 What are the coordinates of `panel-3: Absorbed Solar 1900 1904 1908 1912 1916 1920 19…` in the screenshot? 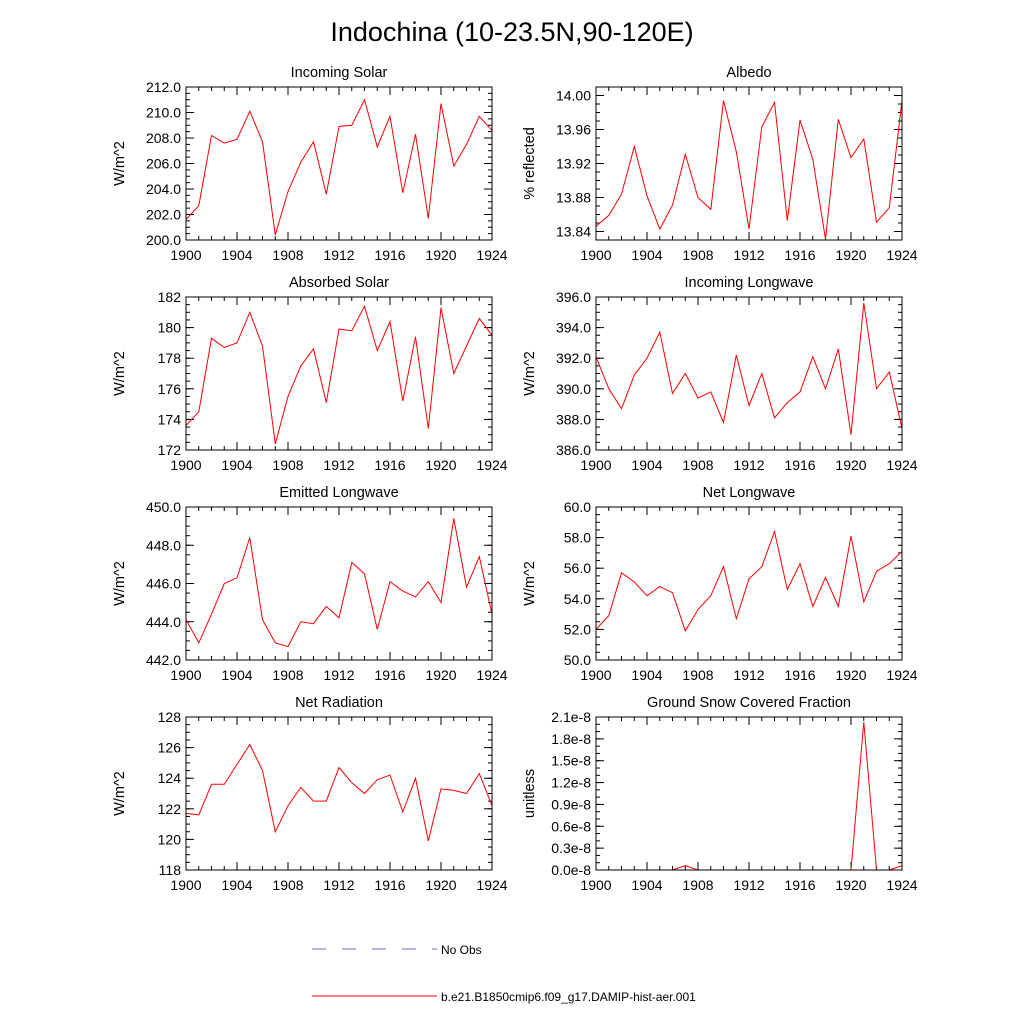 It's located at (310, 374).